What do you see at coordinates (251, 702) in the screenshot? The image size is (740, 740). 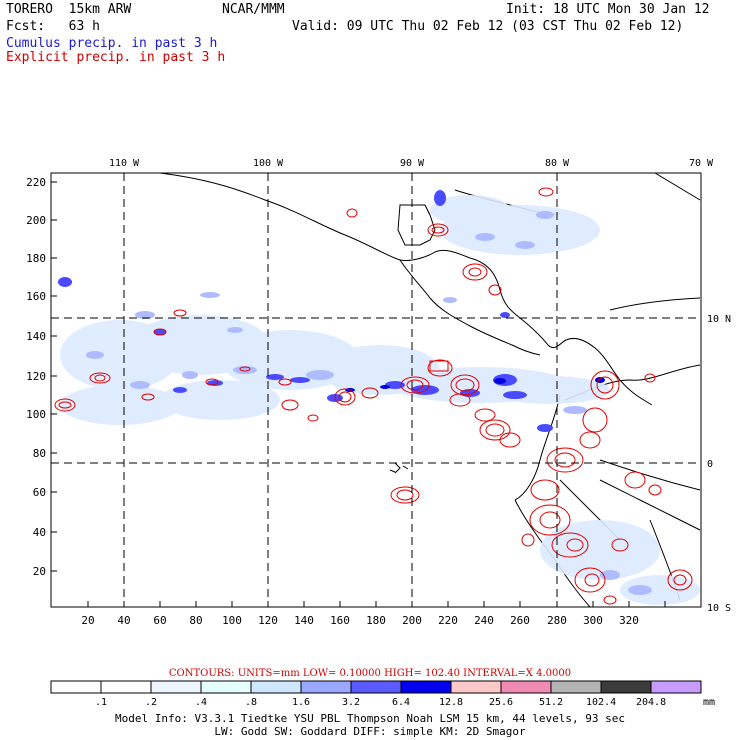 I see `colorbar-level: .8` at bounding box center [251, 702].